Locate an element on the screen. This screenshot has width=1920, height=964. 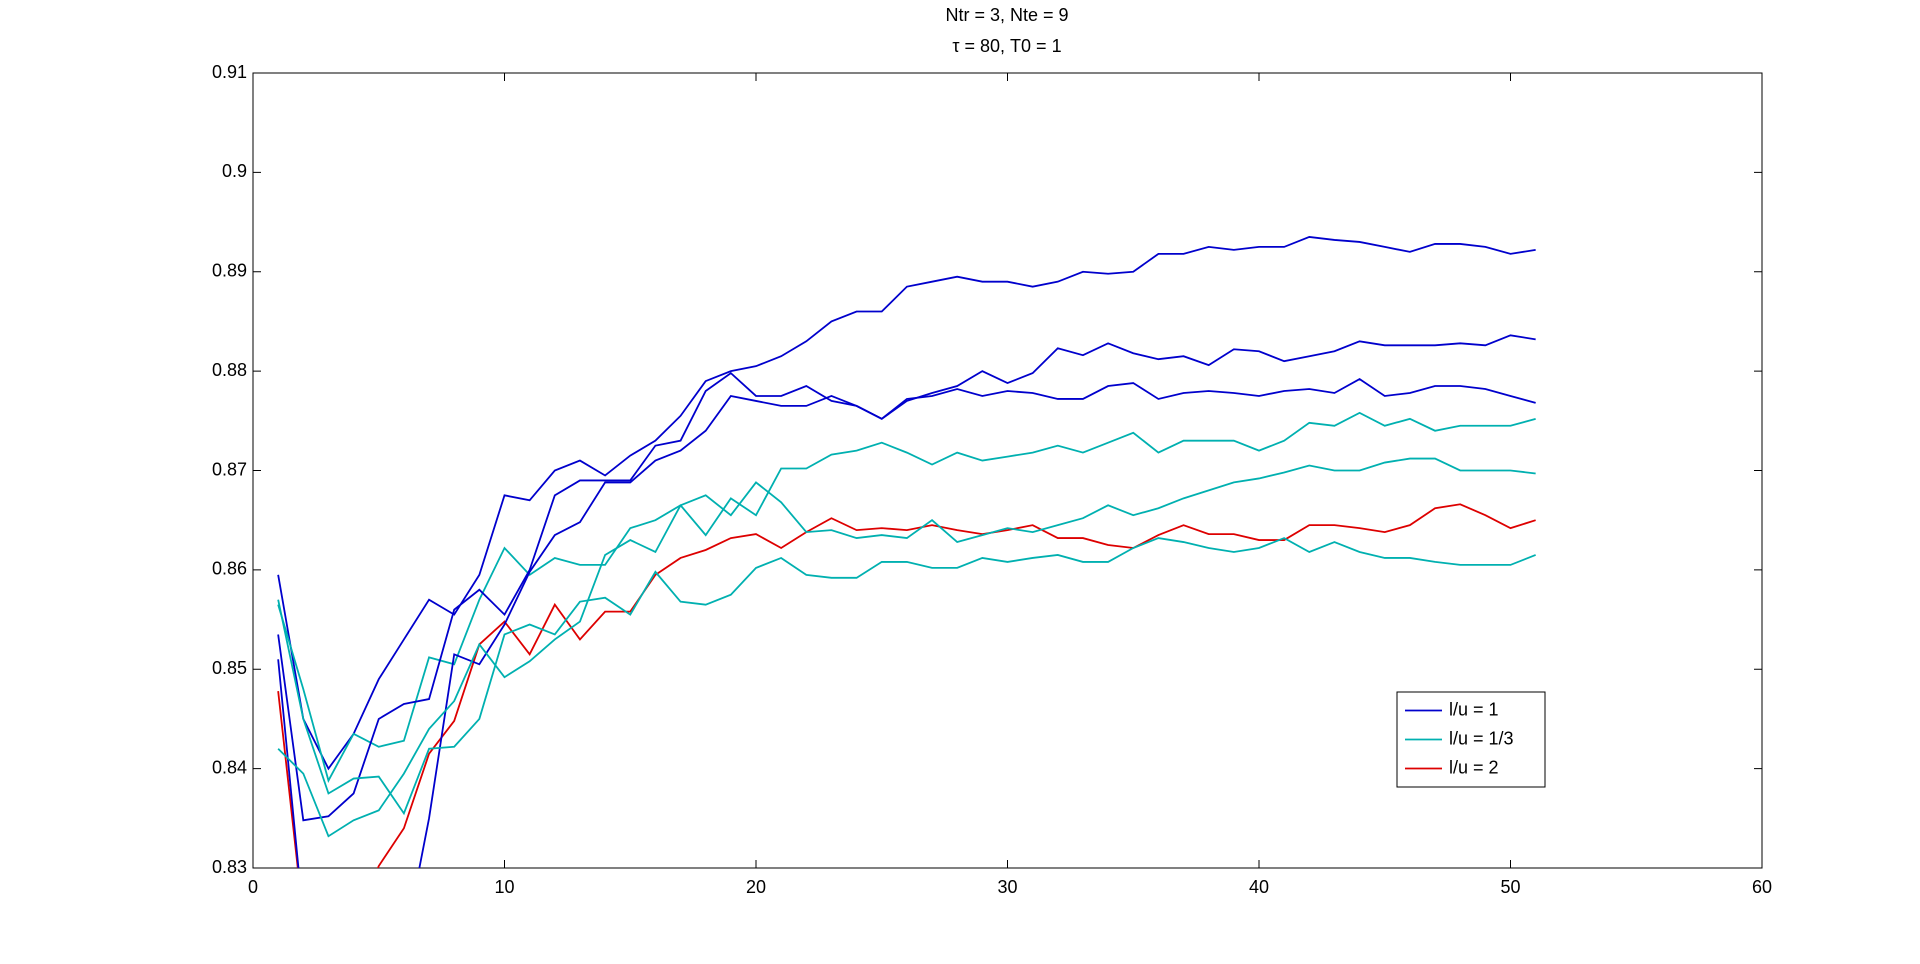
y-tick-label: 0.83 is located at coordinates (229, 867).